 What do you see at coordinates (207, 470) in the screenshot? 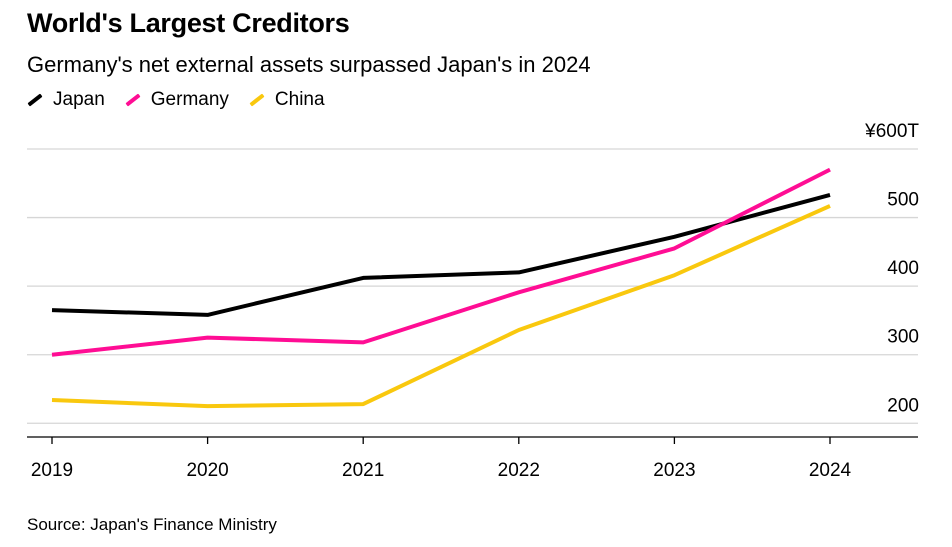
I see `x-tick-label-2020: 2020` at bounding box center [207, 470].